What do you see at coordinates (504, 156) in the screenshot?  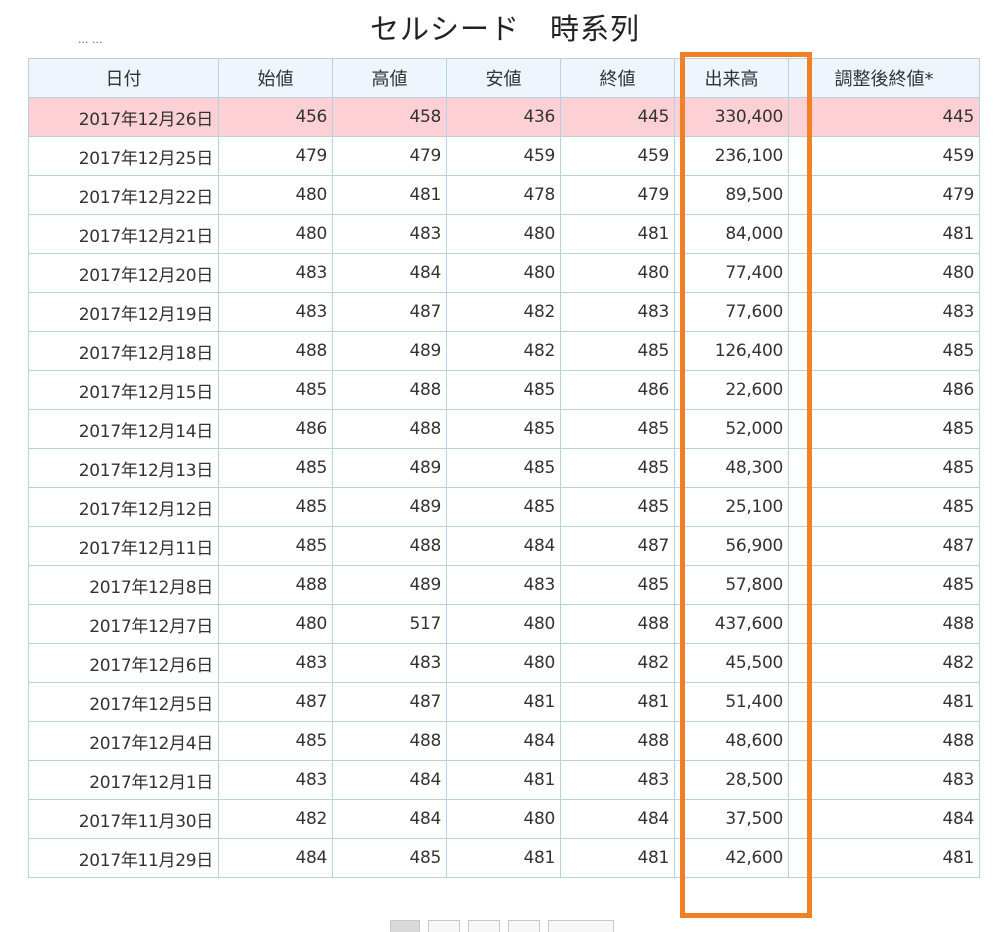 I see `table-row: 2017年12月25日 479 479 459 459 236,100 459` at bounding box center [504, 156].